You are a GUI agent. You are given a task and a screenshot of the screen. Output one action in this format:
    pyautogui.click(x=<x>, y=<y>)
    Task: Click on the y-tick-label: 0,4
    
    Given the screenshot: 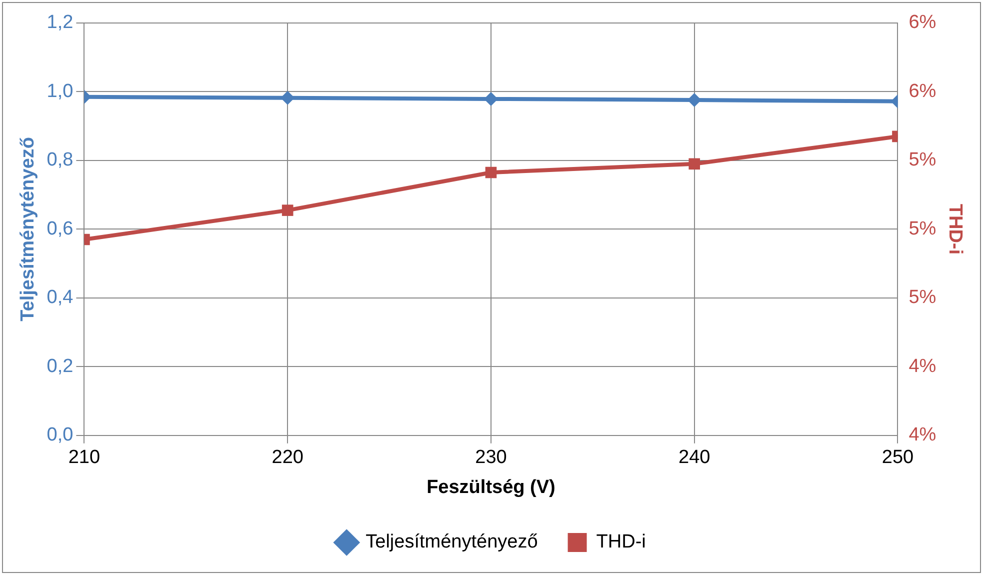 What is the action you would take?
    pyautogui.click(x=60, y=297)
    